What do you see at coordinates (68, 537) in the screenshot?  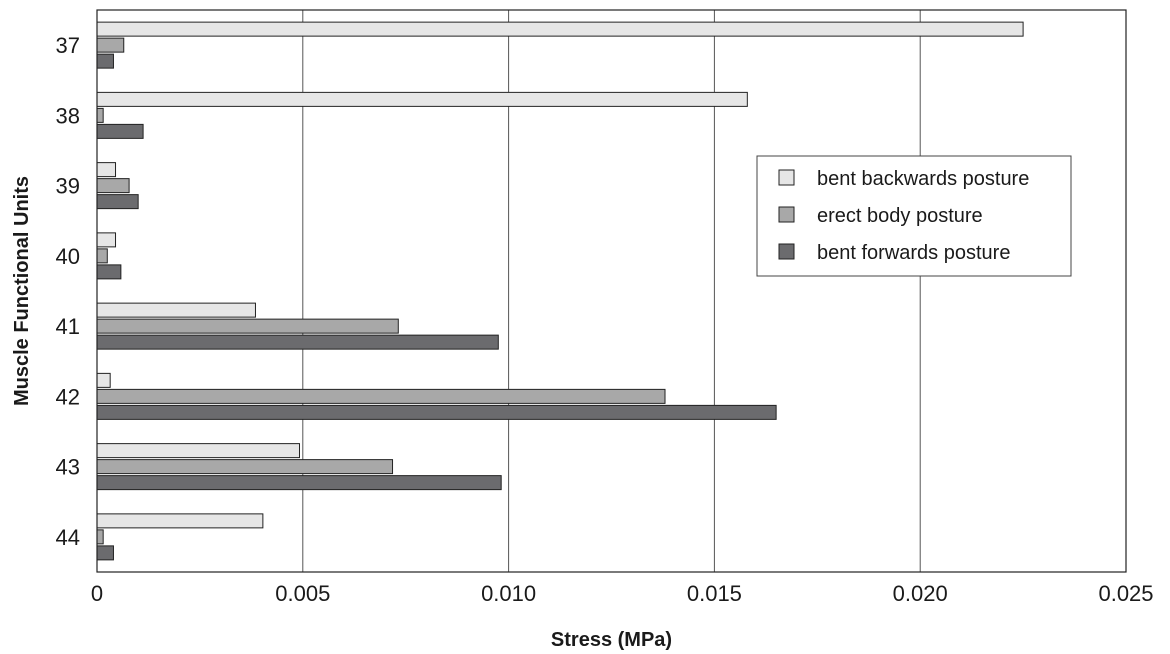 I see `y-tick-label: 44` at bounding box center [68, 537].